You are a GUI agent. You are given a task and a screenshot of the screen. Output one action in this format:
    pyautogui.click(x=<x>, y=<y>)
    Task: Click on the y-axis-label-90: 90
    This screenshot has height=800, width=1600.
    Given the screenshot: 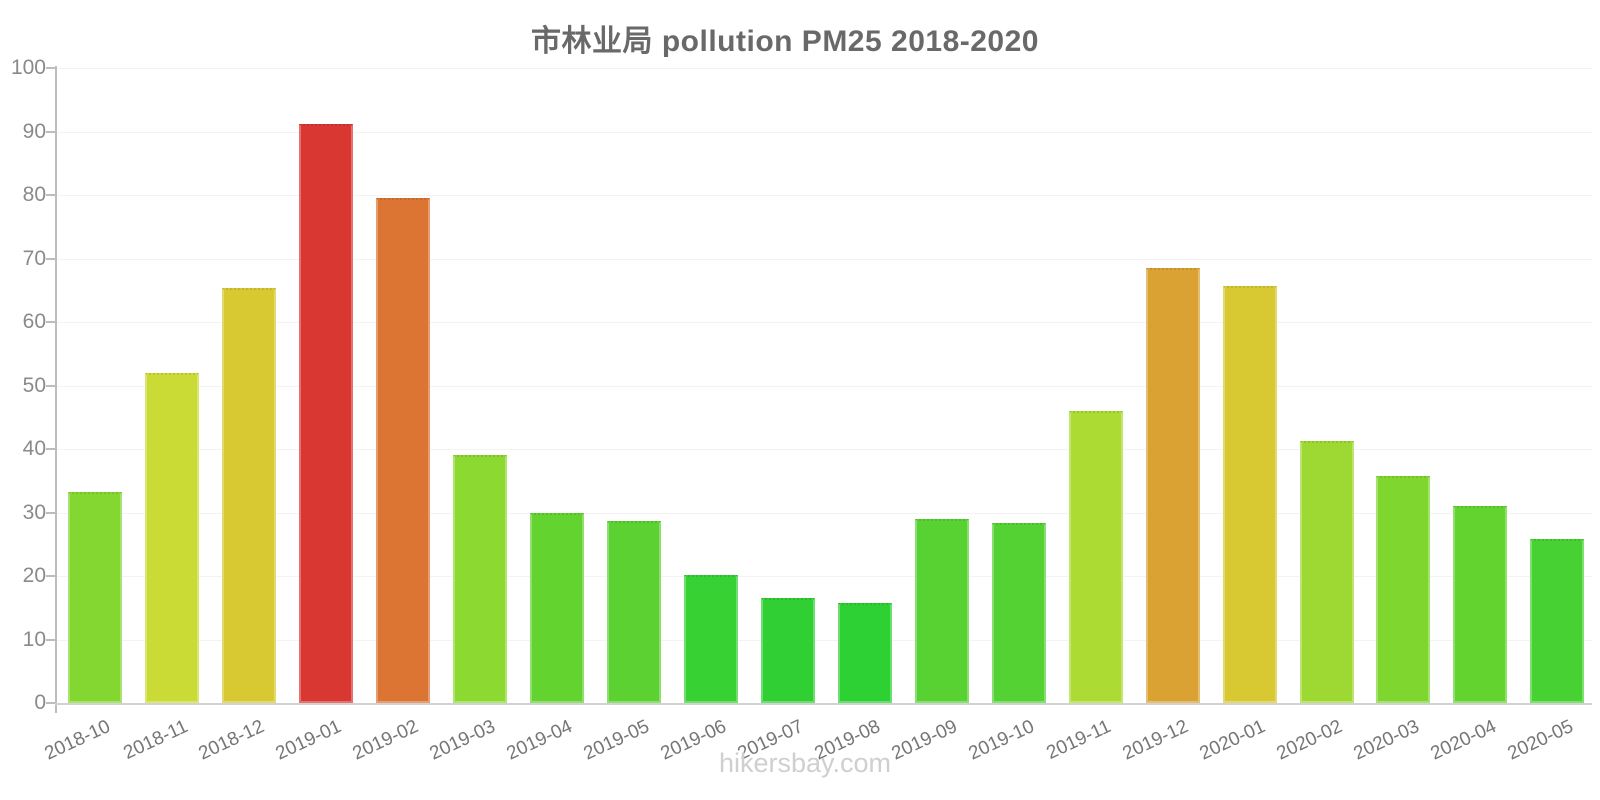 What is the action you would take?
    pyautogui.click(x=34, y=131)
    